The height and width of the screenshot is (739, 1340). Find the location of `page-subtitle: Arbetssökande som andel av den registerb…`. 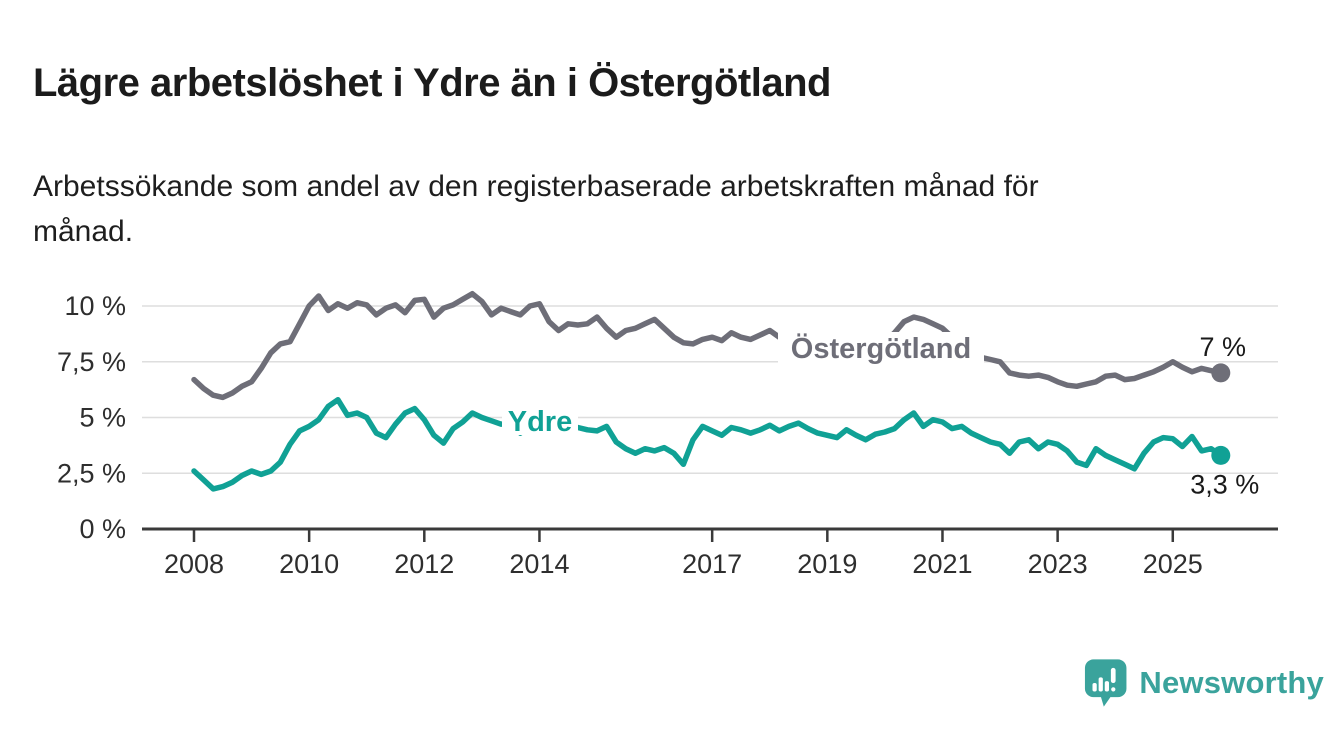

page-subtitle: Arbetssökande som andel av den registerb… is located at coordinates (536, 209).